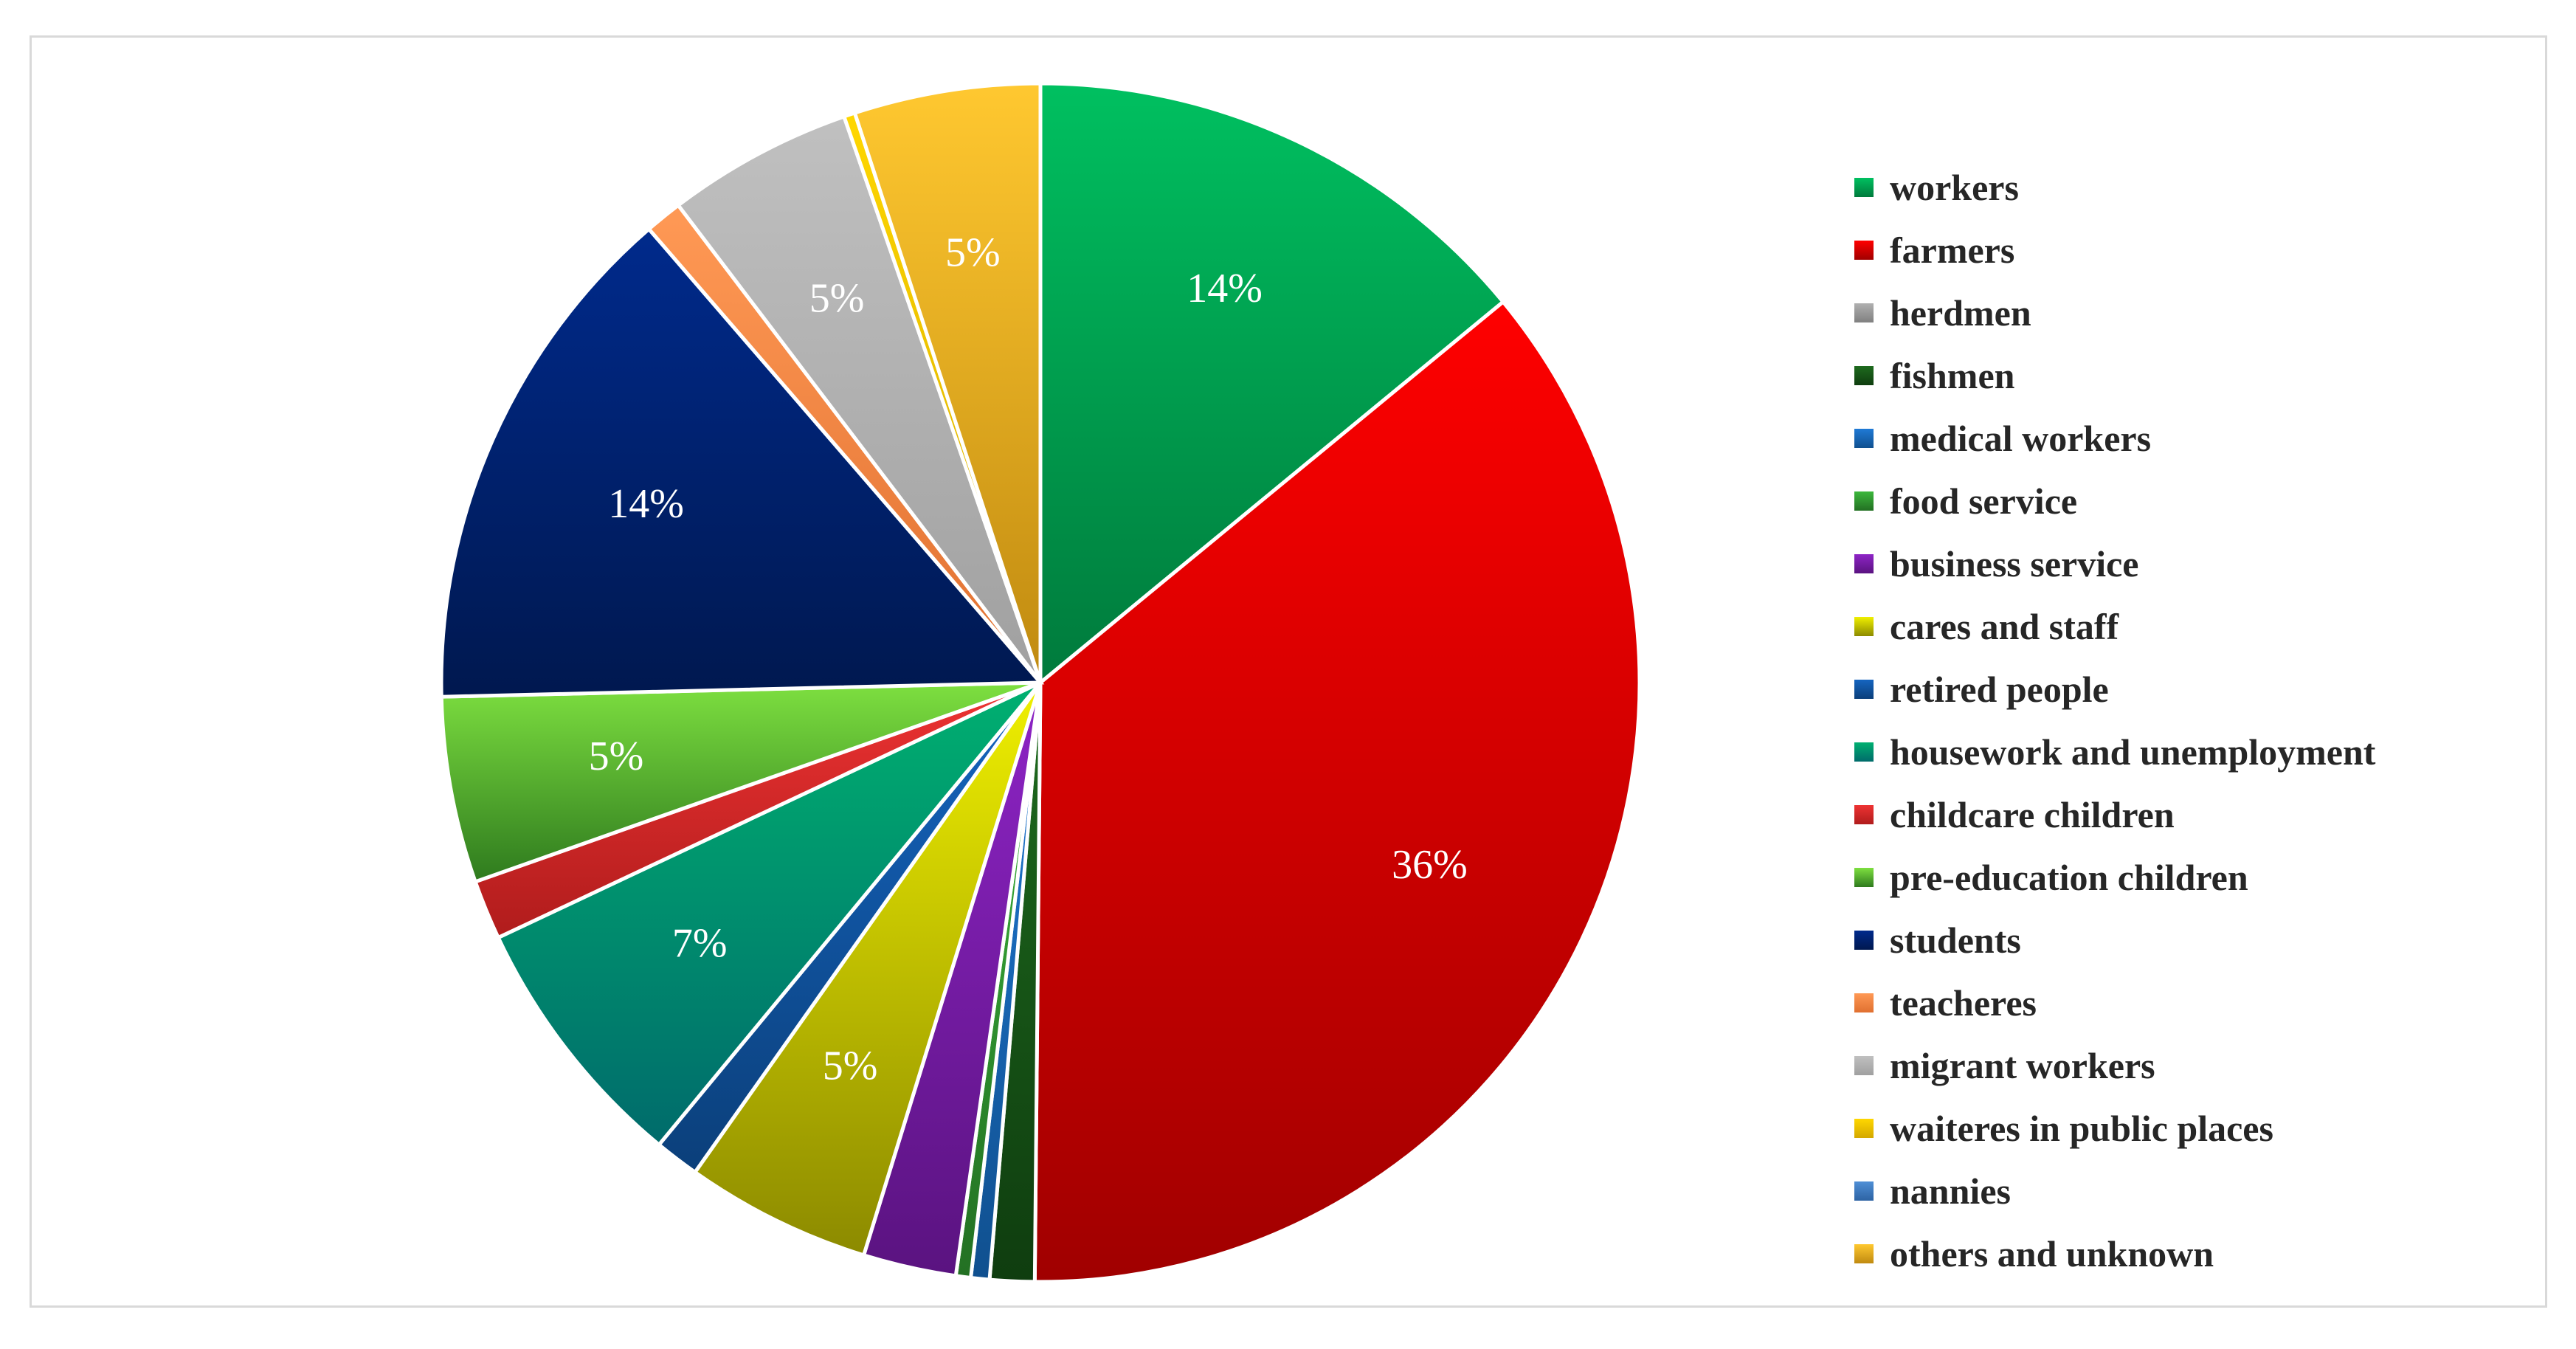 The height and width of the screenshot is (1349, 2576). I want to click on legend-item-migrant-workers: migrant workers, so click(2114, 1065).